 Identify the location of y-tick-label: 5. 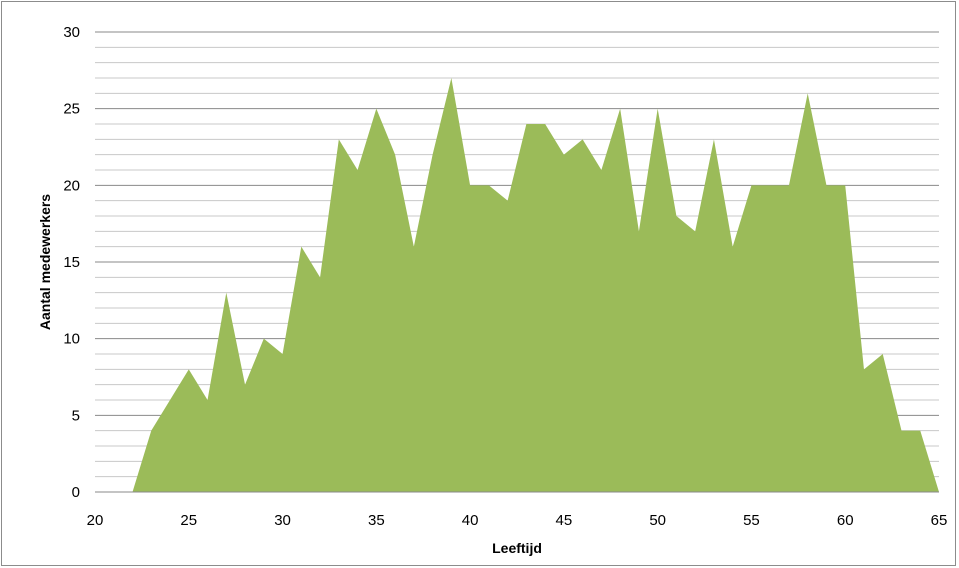
(76, 415).